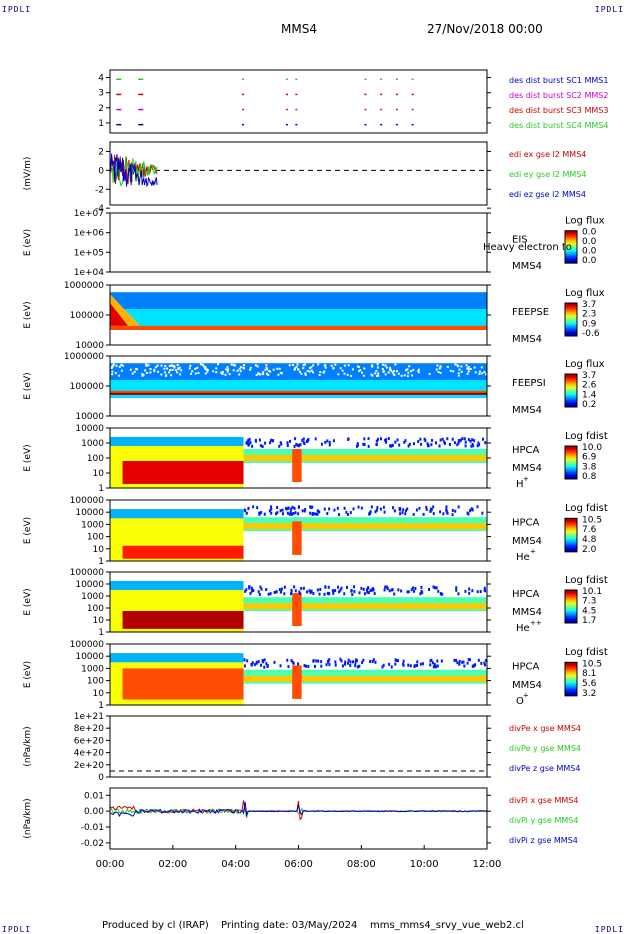 The image size is (630, 934). I want to click on panel-frame, so click(298, 530).